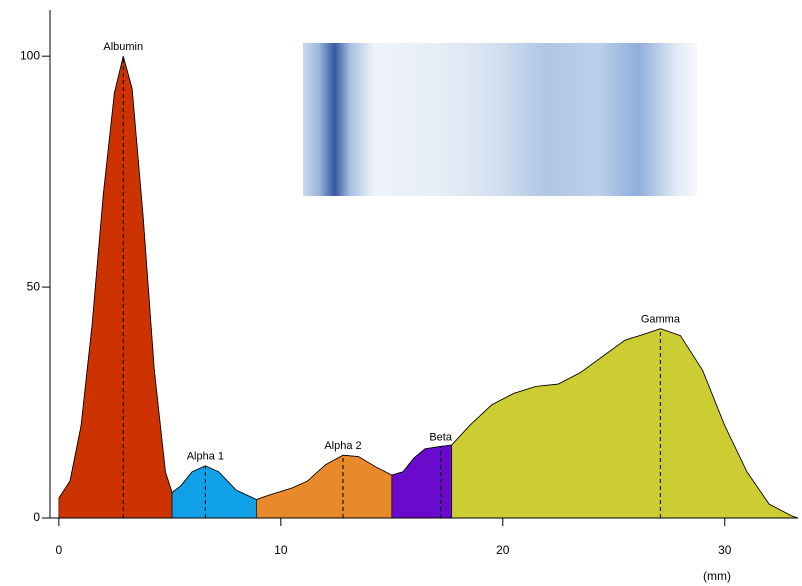 This screenshot has width=802, height=586. I want to click on y-tick-label: 100, so click(30, 55).